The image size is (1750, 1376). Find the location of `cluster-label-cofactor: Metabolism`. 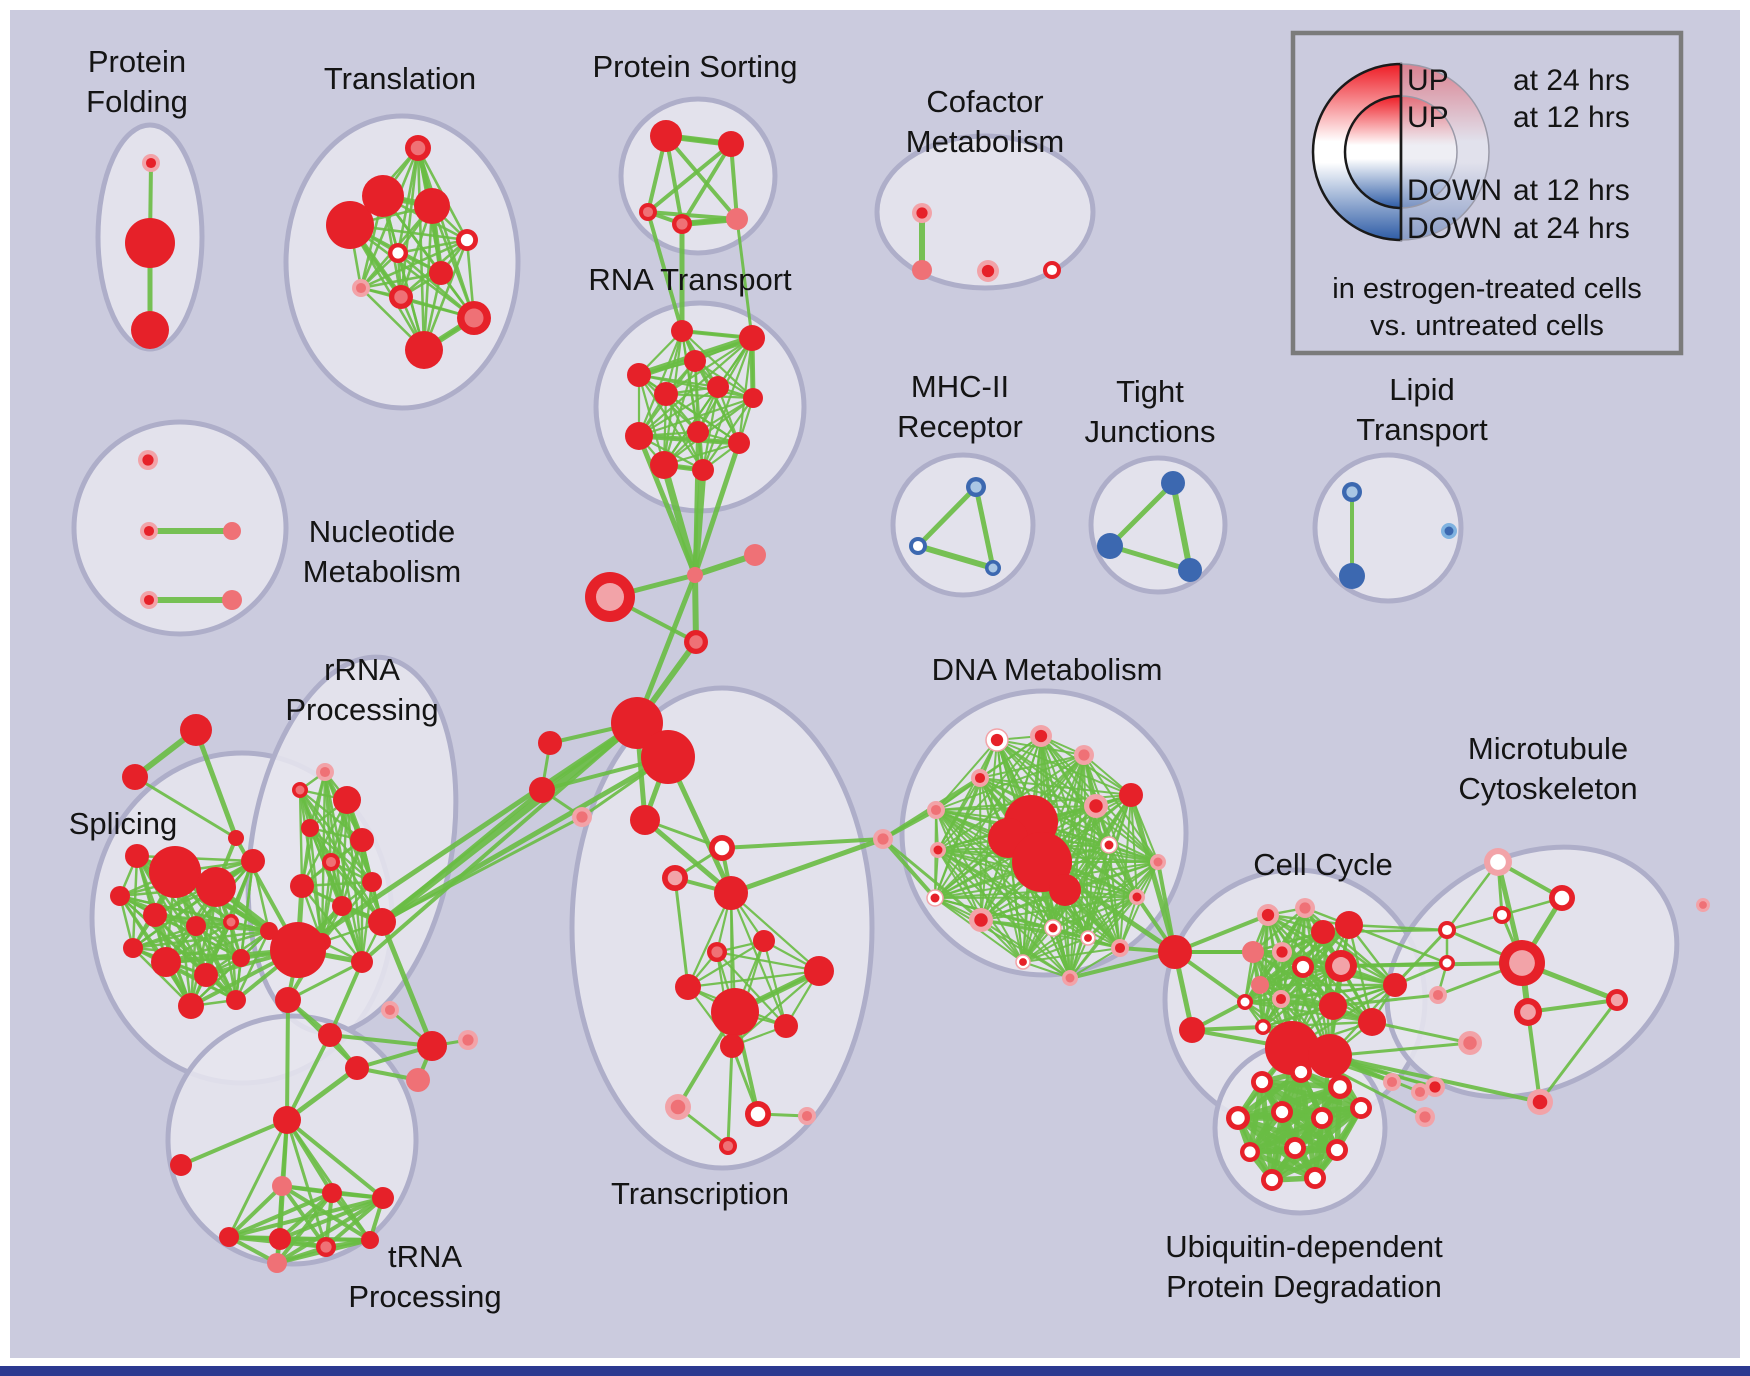

cluster-label-cofactor: Metabolism is located at coordinates (985, 141).